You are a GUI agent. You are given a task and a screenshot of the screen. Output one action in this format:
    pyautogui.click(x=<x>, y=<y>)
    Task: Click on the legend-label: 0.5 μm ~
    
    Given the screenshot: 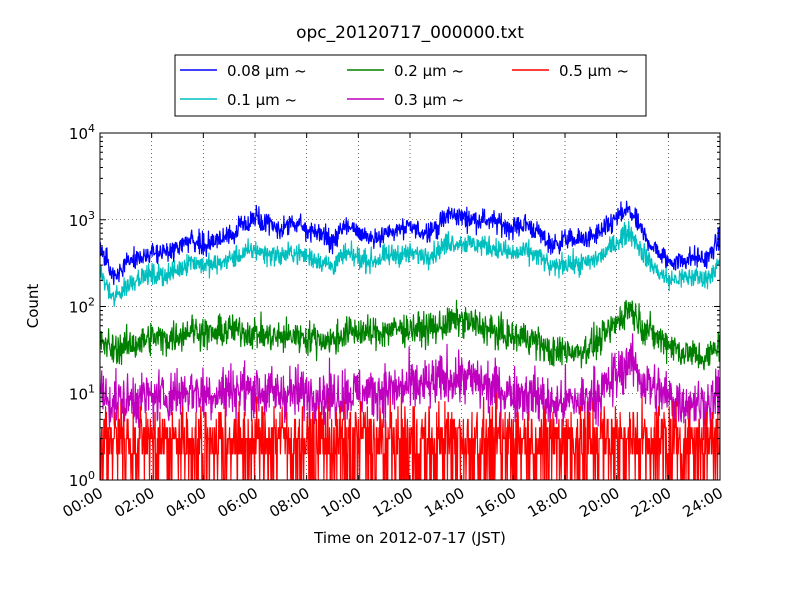 What is the action you would take?
    pyautogui.click(x=594, y=71)
    